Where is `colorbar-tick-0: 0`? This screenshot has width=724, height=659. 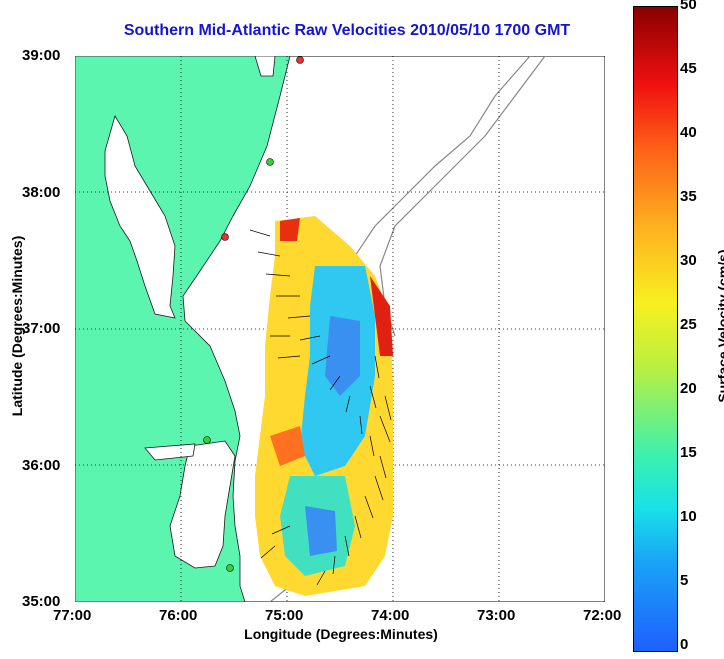
colorbar-tick-0: 0 is located at coordinates (684, 644).